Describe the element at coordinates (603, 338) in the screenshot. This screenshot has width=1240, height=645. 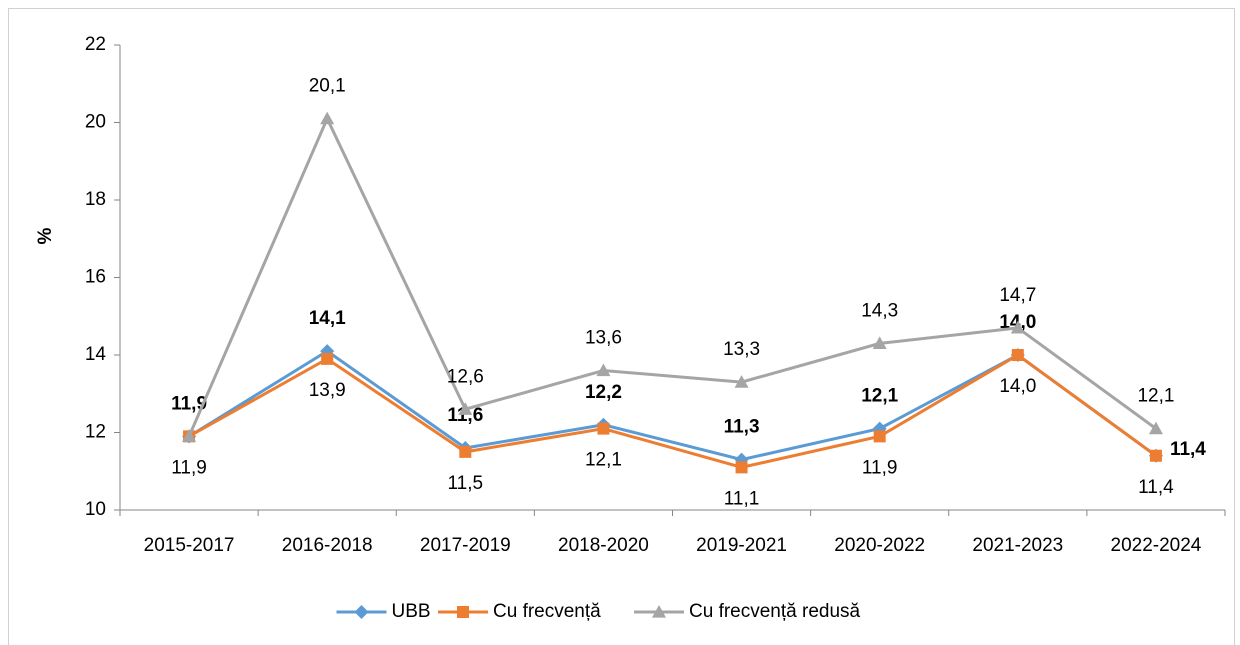
I see `data-label: 13,6` at that location.